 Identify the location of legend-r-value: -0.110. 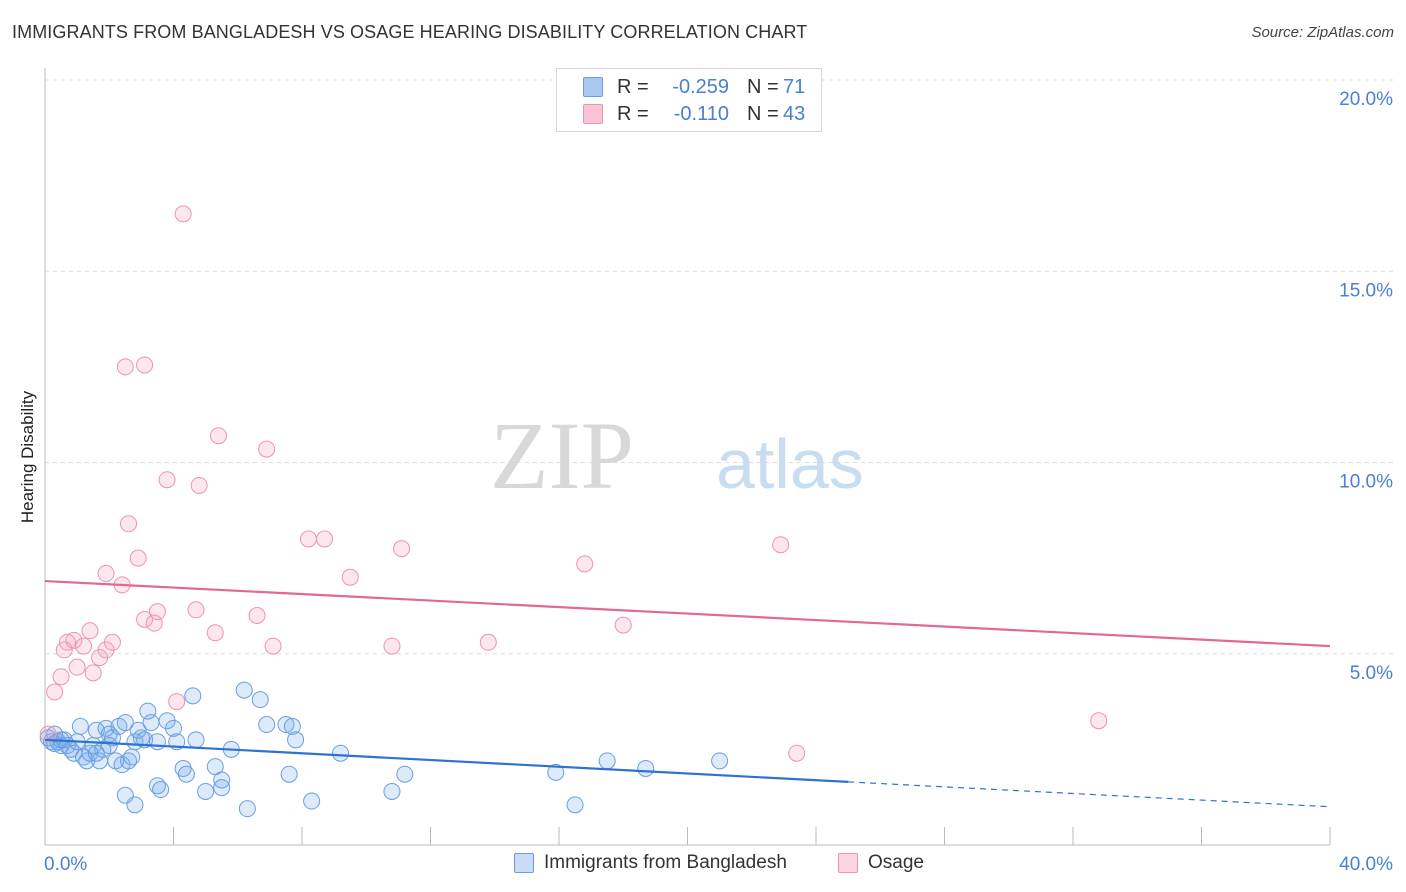
(701, 113).